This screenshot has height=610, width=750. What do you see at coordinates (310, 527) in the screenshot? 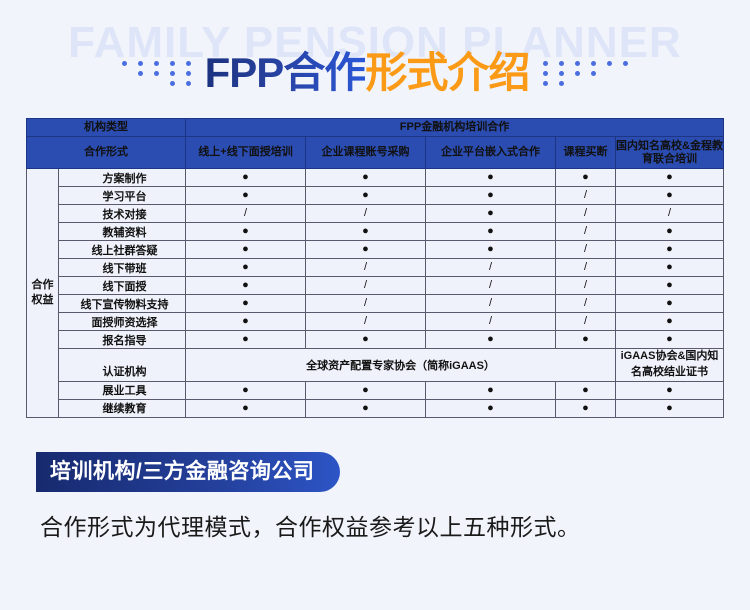
I see `footer-note: 合作形式为代理模式，合作权益参考以上五种形式。` at bounding box center [310, 527].